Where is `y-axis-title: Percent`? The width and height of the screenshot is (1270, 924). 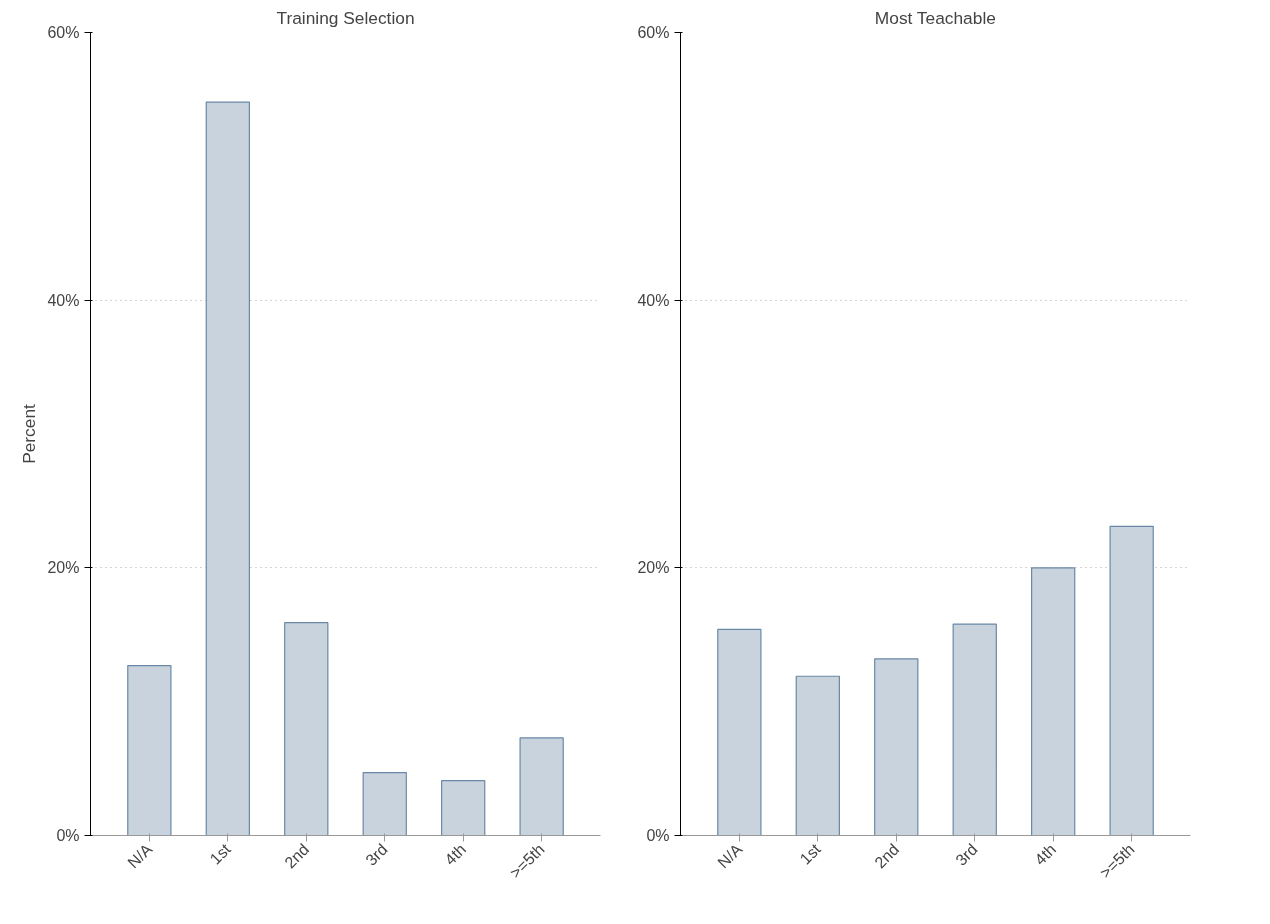 y-axis-title: Percent is located at coordinates (29, 433).